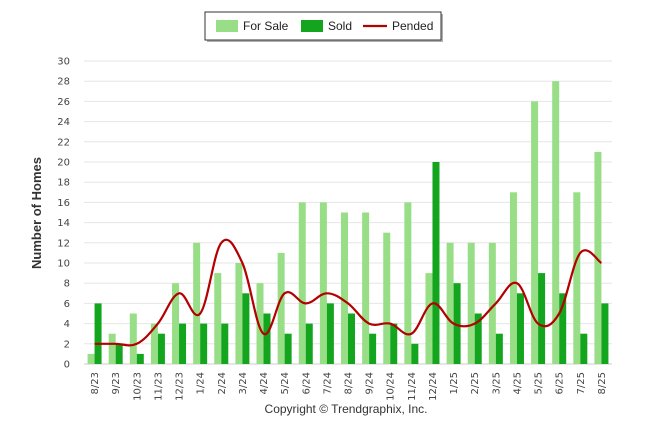 The width and height of the screenshot is (646, 434). Describe the element at coordinates (63, 264) in the screenshot. I see `y-tick-label: 10` at that location.